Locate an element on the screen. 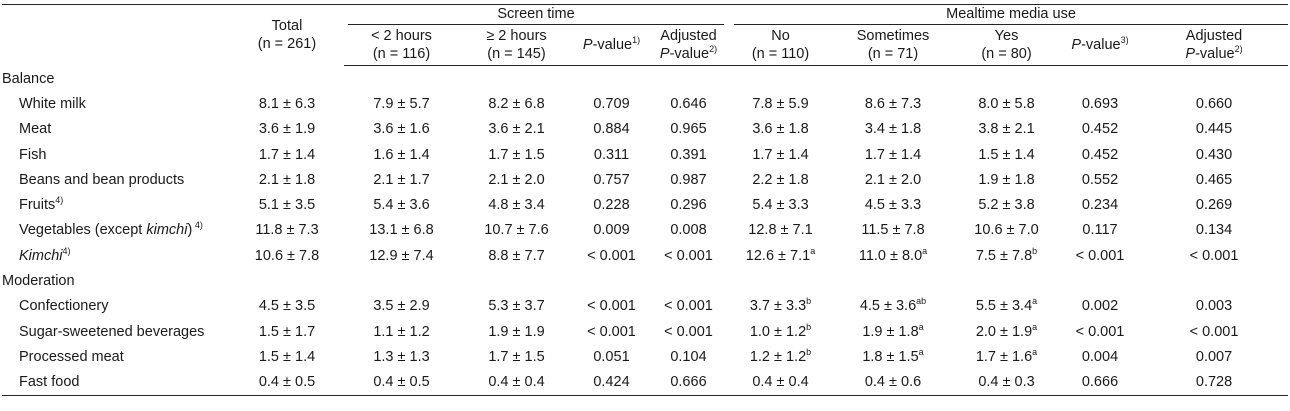  cell-value: 4.5 ± 3.5 is located at coordinates (287, 306).